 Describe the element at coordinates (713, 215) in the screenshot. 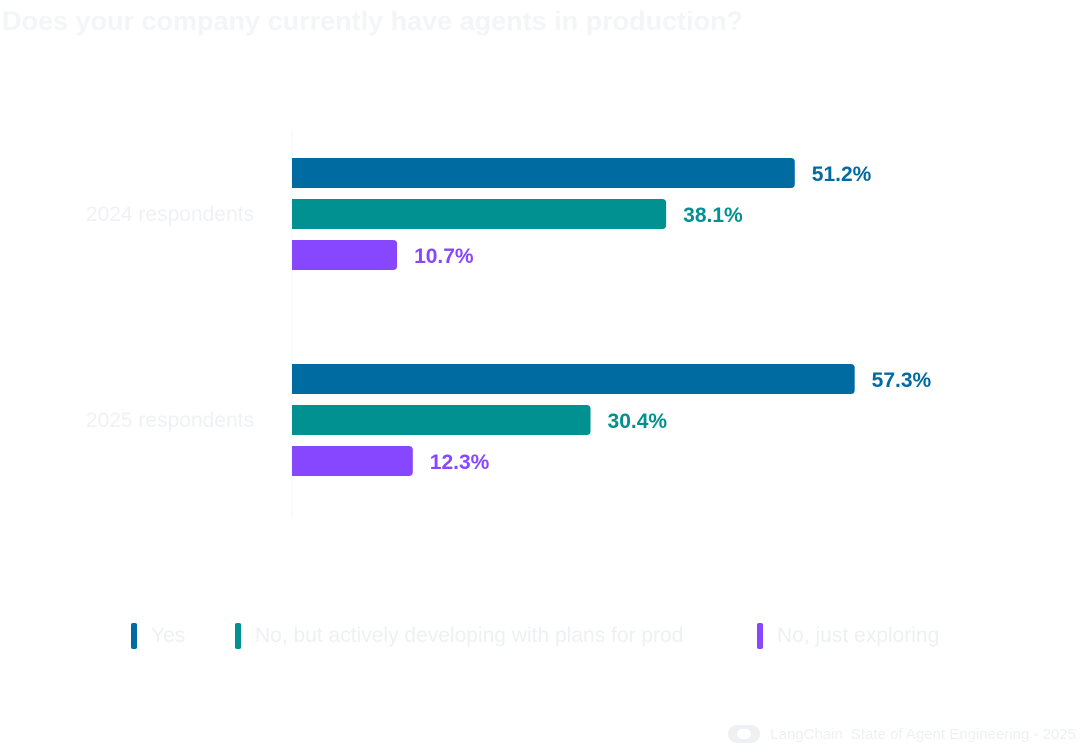

I see `data-label: 38.1%` at that location.